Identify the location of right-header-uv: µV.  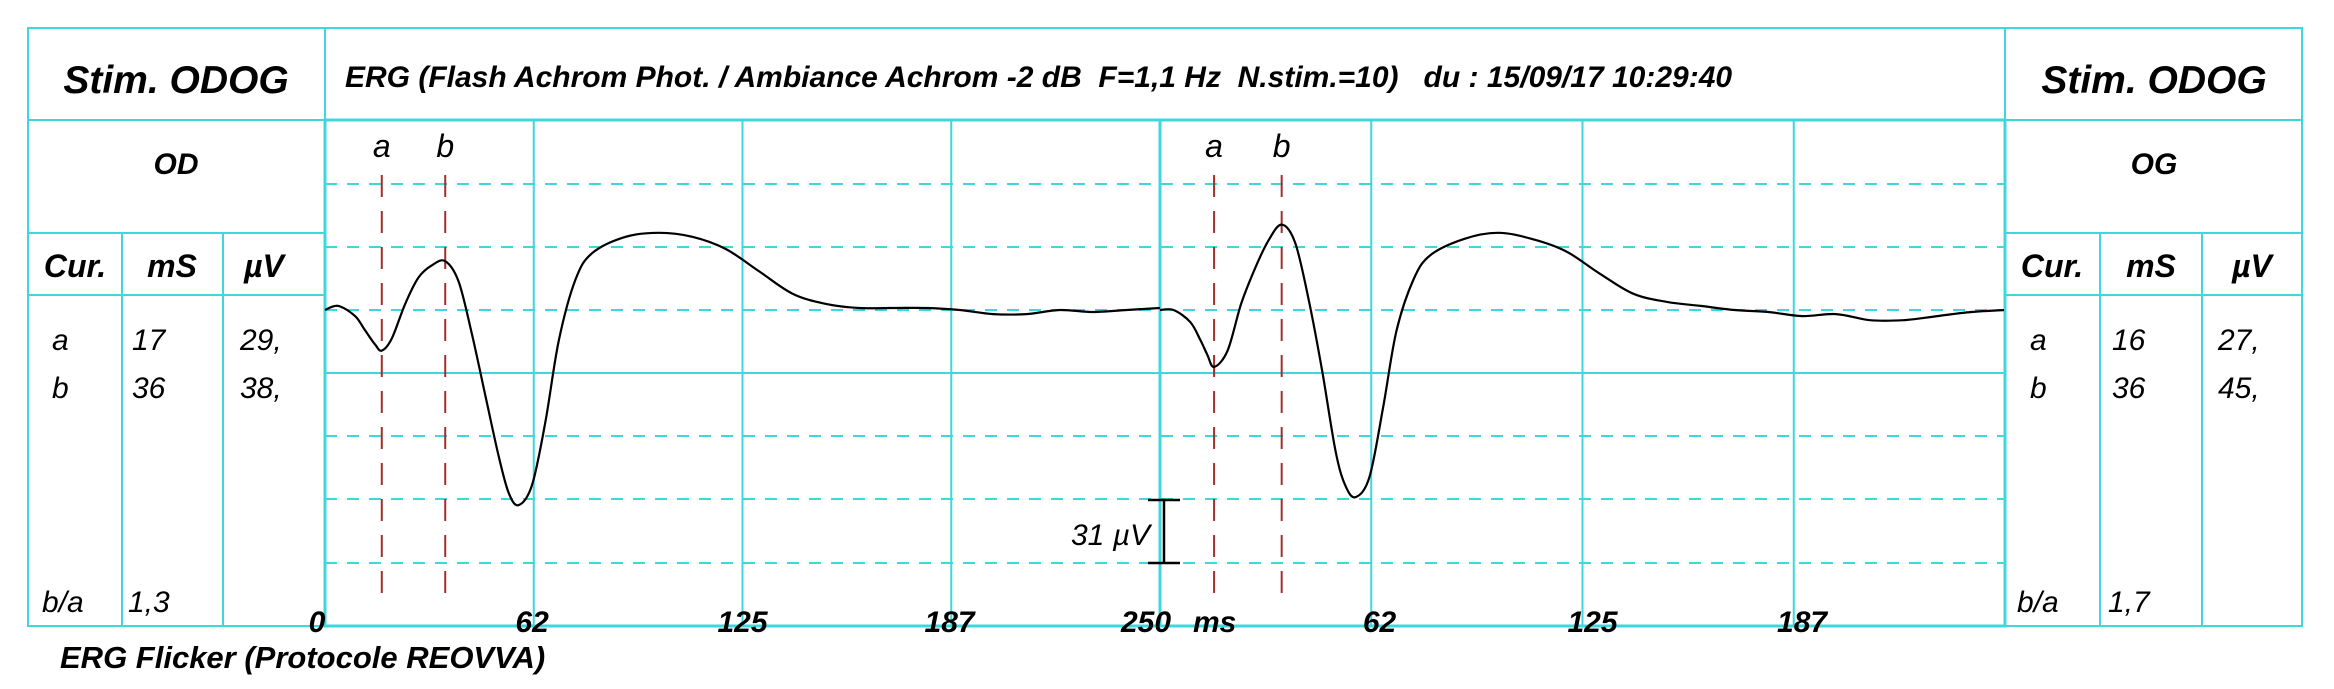
(2252, 266).